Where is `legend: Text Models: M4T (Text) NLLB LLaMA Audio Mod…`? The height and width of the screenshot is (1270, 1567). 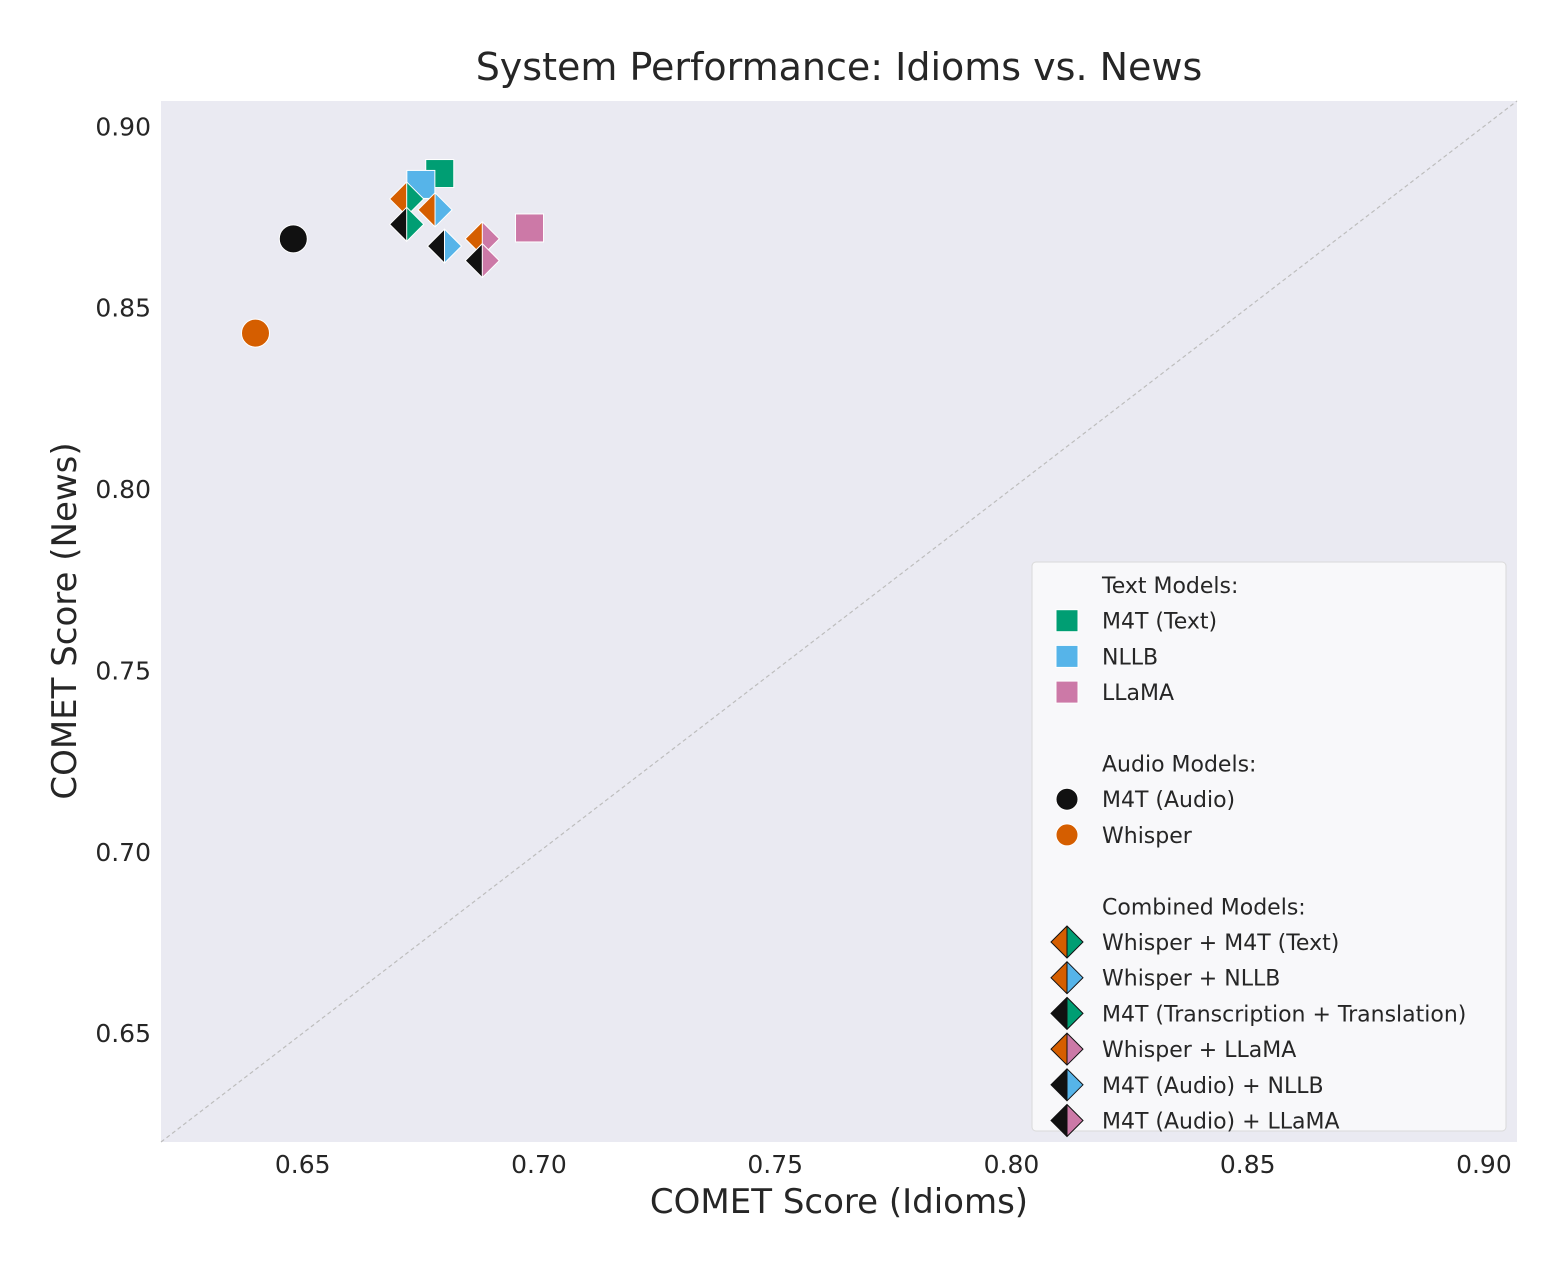
legend: Text Models: M4T (Text) NLLB LLaMA Audio Mod… is located at coordinates (1269, 849).